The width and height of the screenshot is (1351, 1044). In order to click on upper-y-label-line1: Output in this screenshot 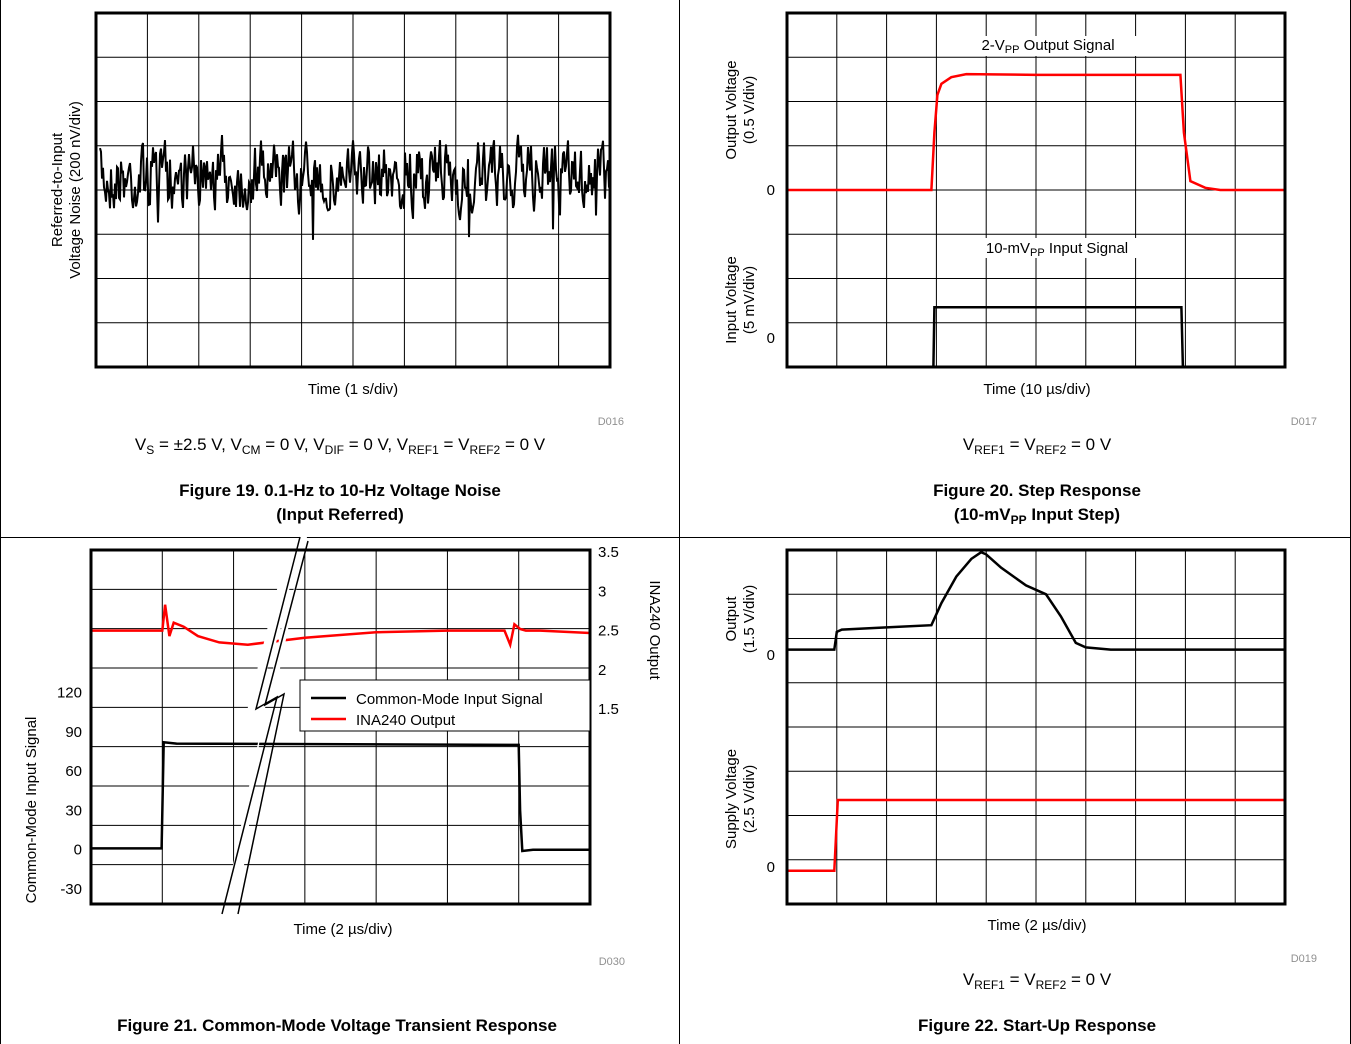, I will do `click(731, 619)`.